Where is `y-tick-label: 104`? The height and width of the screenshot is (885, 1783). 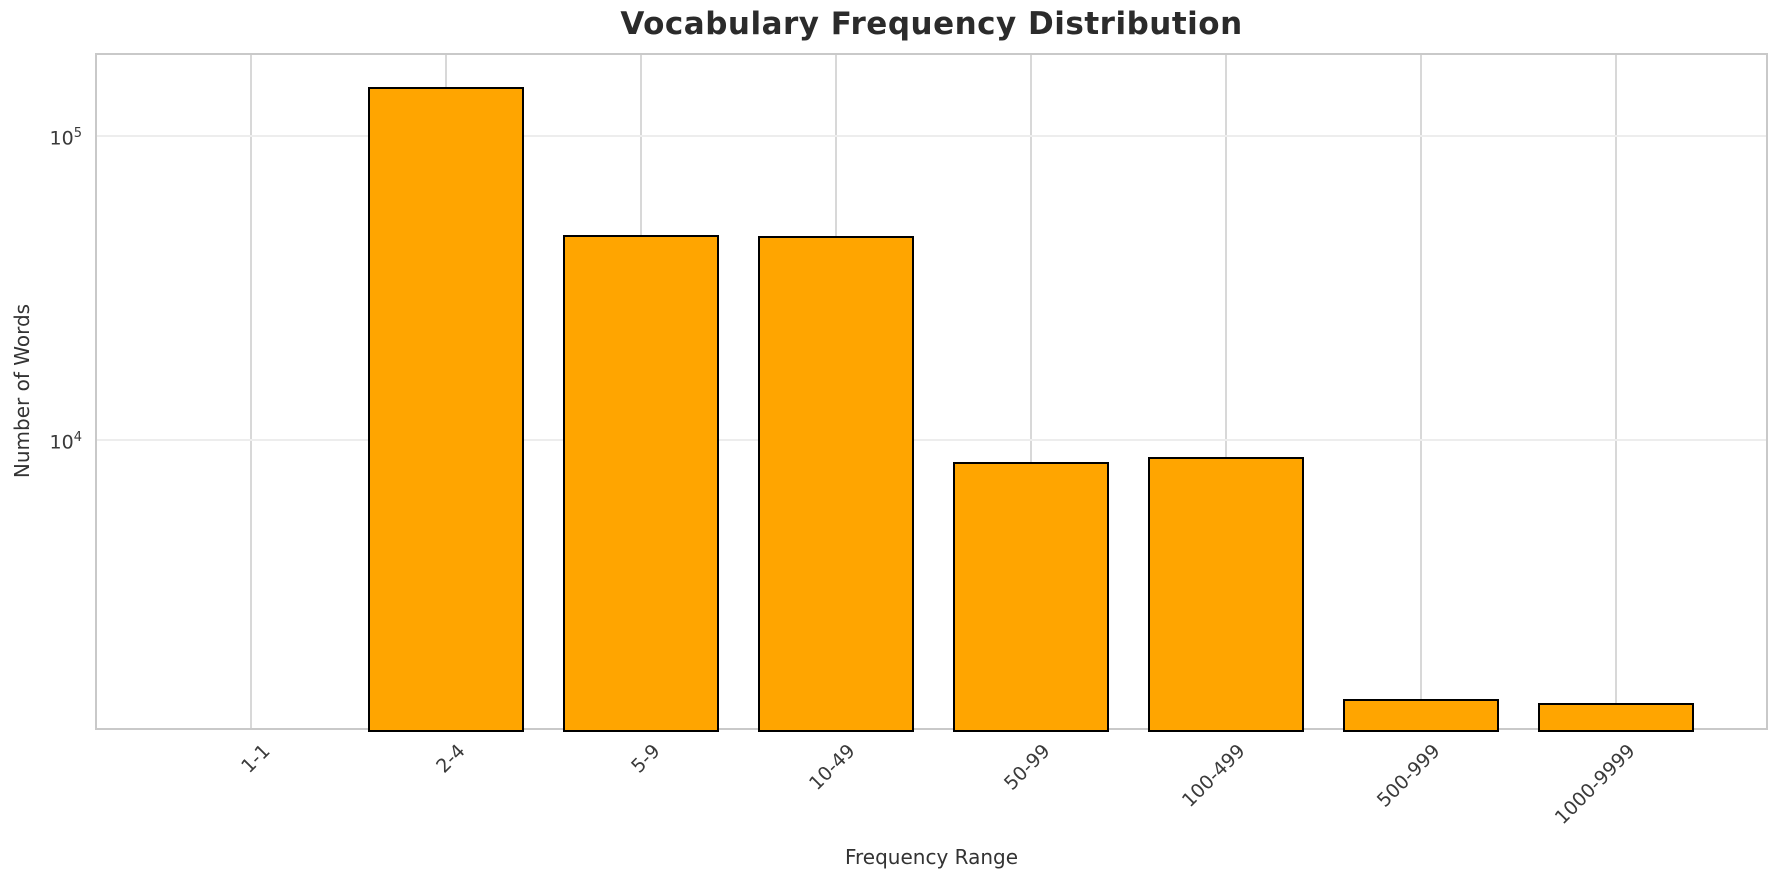 y-tick-label: 104 is located at coordinates (65, 442).